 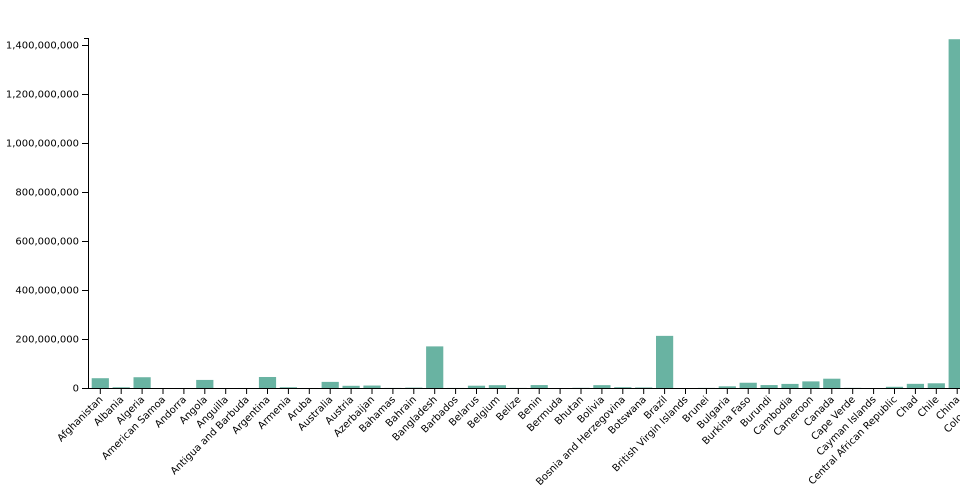 I want to click on y-tick-label: 1,200,000,000, so click(x=42, y=95).